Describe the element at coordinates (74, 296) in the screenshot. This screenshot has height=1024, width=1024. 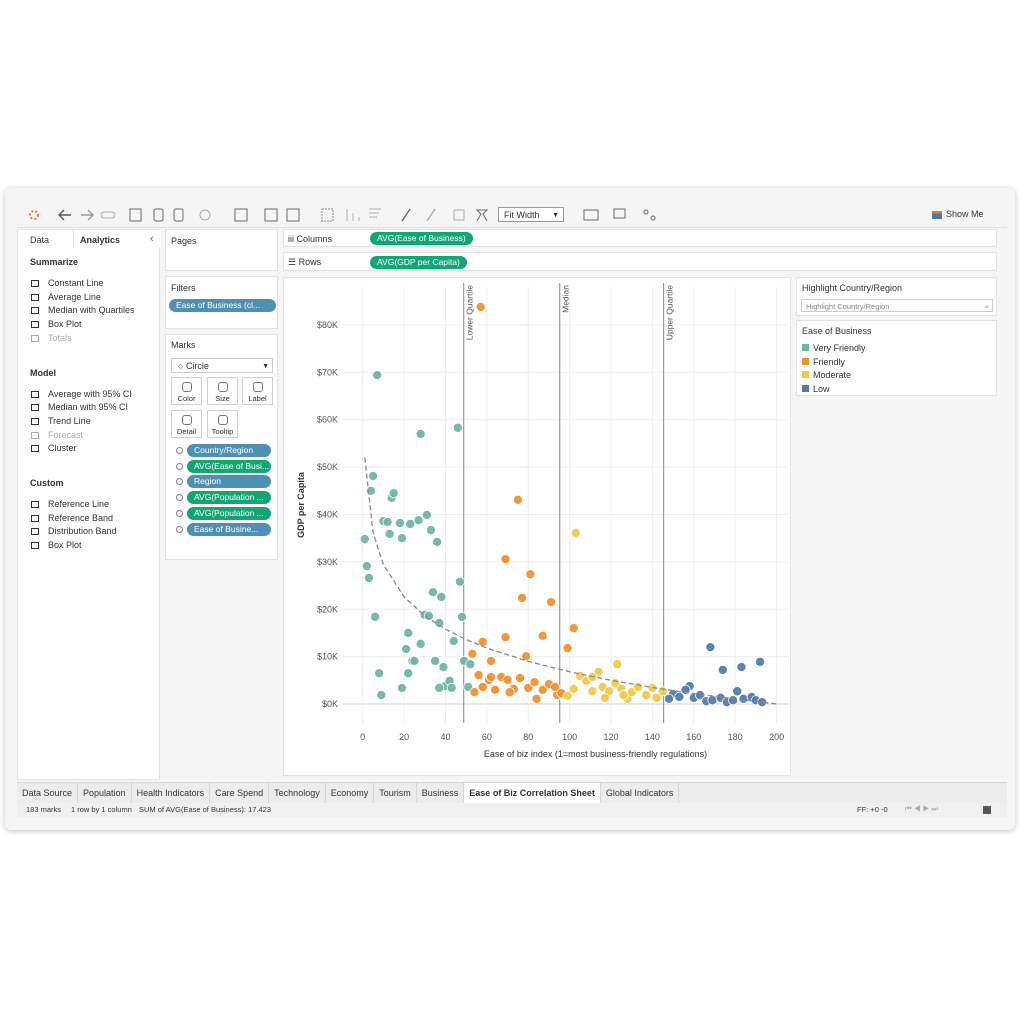
I see `analytics-item: Average Line` at that location.